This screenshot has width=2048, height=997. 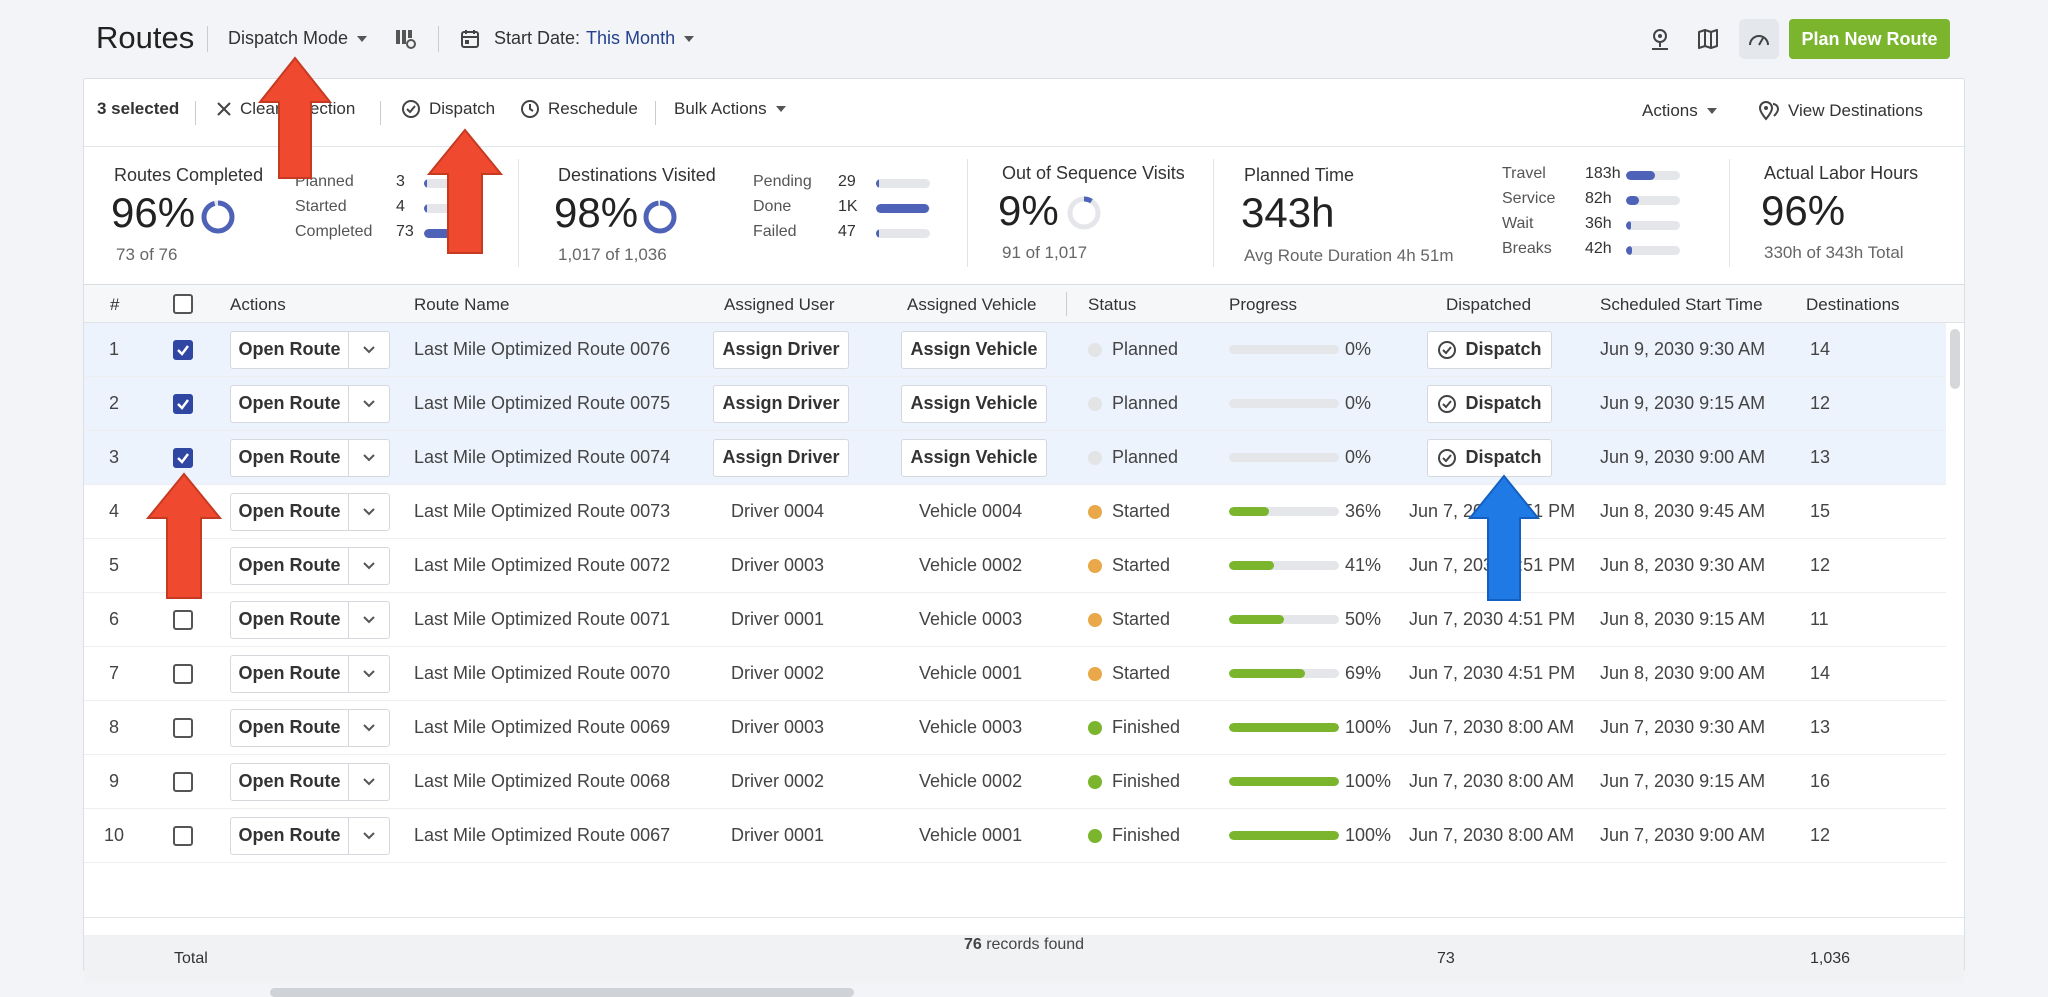 What do you see at coordinates (542, 619) in the screenshot?
I see `route-name: Last Mile Optimized Route 0071` at bounding box center [542, 619].